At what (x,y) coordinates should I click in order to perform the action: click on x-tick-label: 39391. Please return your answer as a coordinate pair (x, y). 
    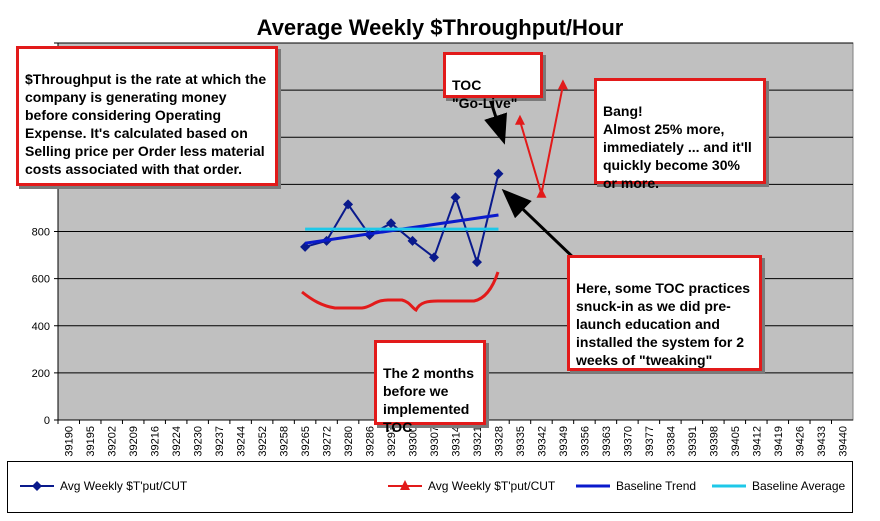
    Looking at the image, I should click on (693, 441).